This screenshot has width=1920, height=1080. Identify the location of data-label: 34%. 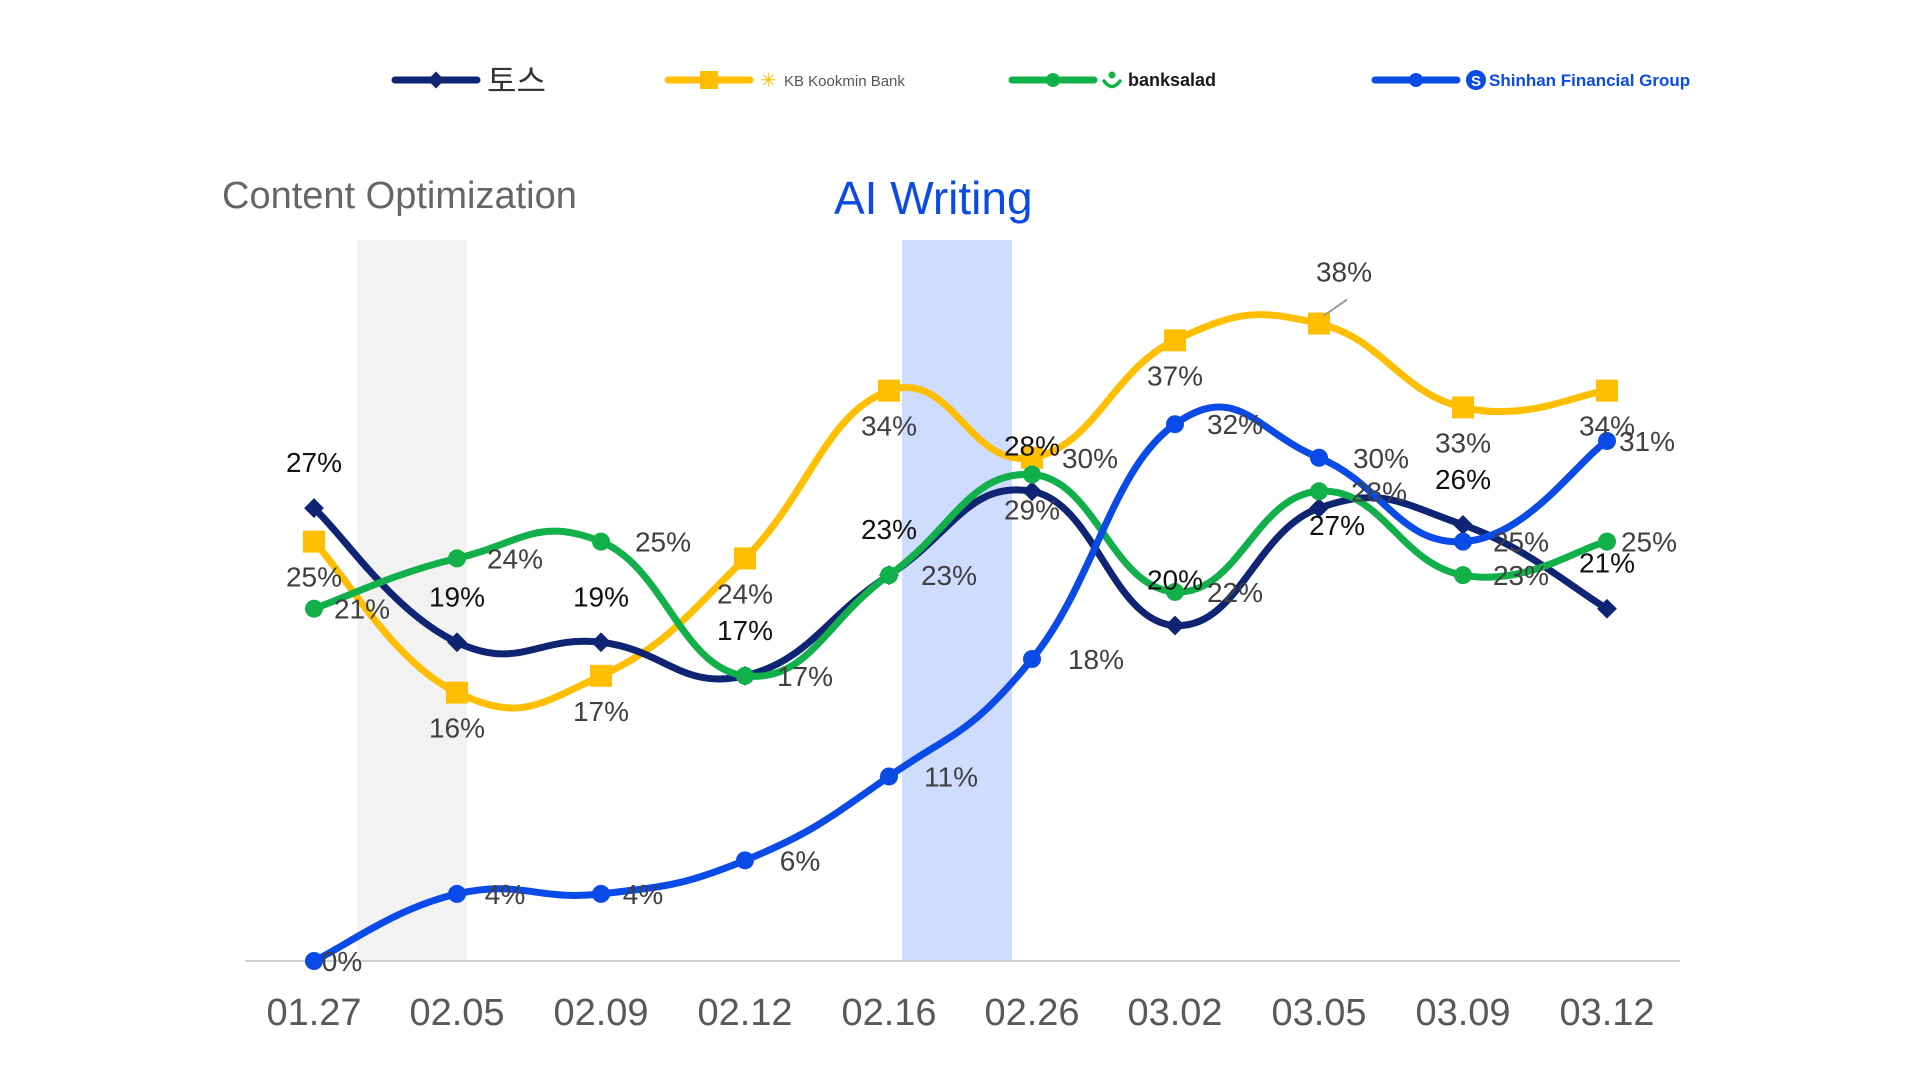
(1607, 426).